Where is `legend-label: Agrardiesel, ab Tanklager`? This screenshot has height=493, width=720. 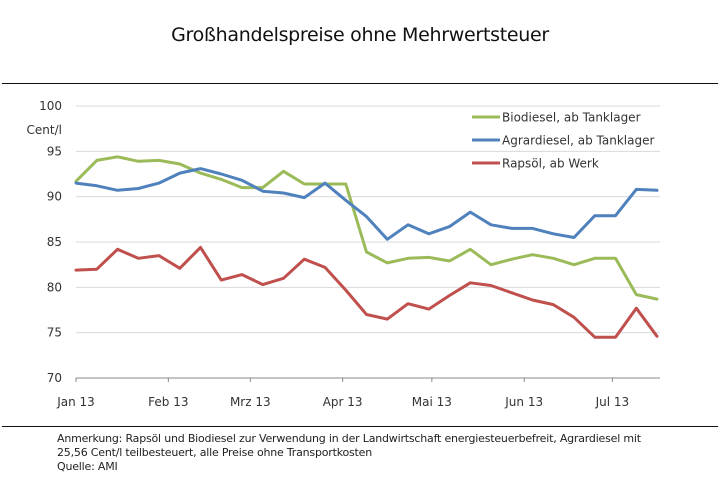
legend-label: Agrardiesel, ab Tanklager is located at coordinates (578, 141).